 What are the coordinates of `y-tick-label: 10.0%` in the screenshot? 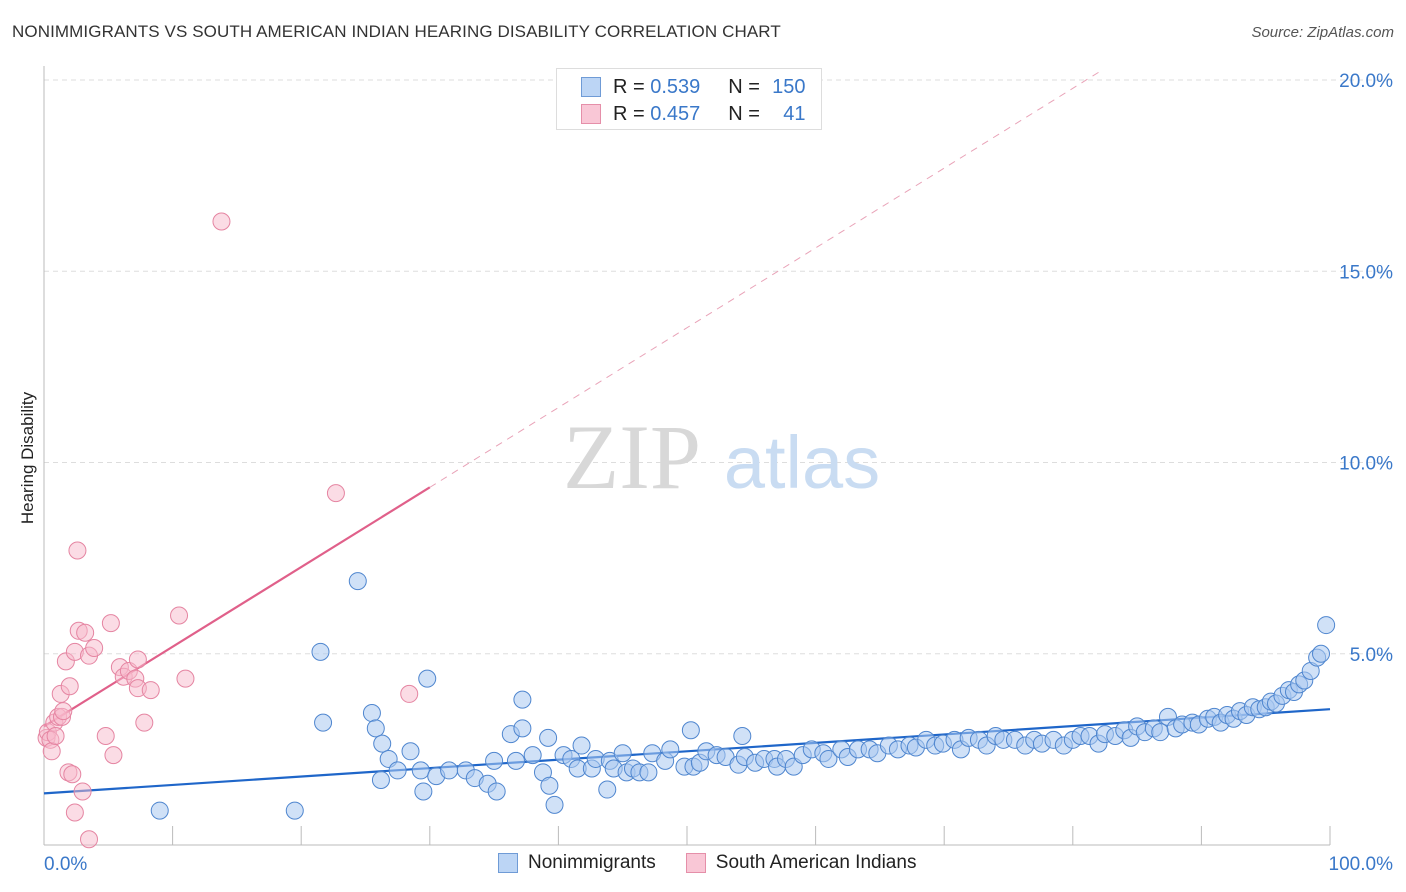 It's located at (1366, 464).